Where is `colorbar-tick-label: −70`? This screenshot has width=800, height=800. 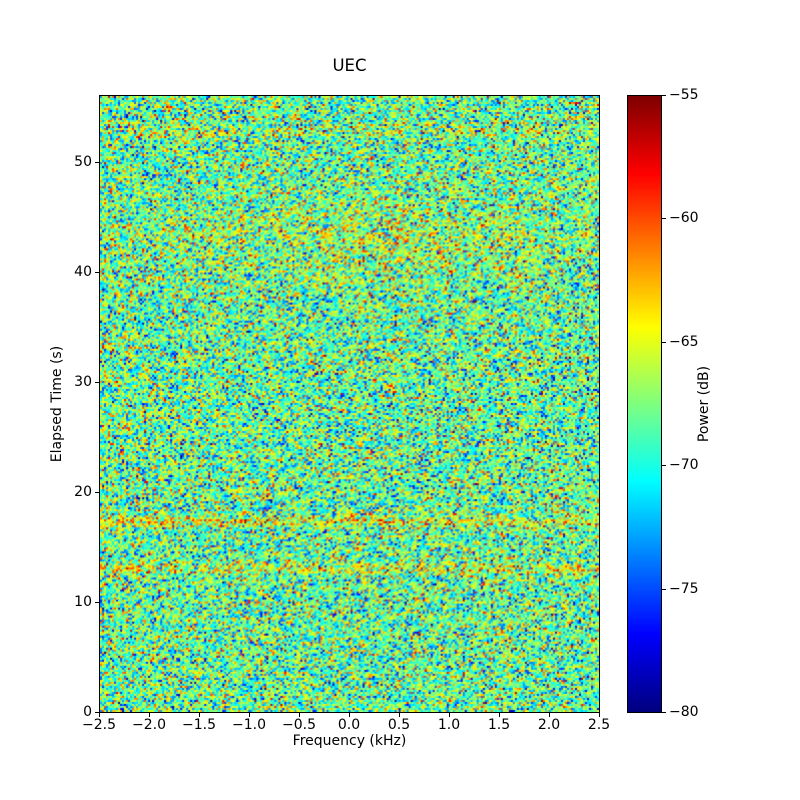 colorbar-tick-label: −70 is located at coordinates (684, 465).